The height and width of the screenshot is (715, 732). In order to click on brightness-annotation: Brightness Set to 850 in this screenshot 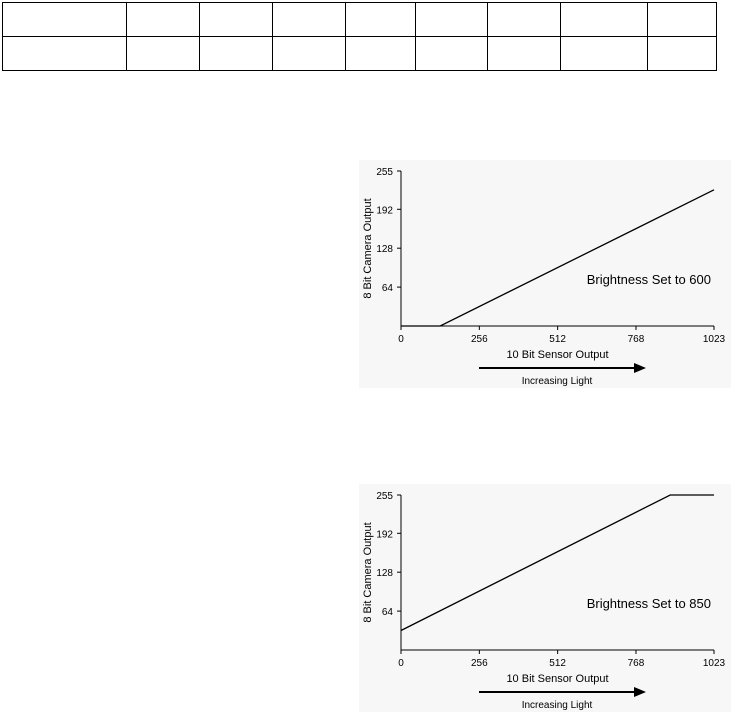, I will do `click(649, 603)`.